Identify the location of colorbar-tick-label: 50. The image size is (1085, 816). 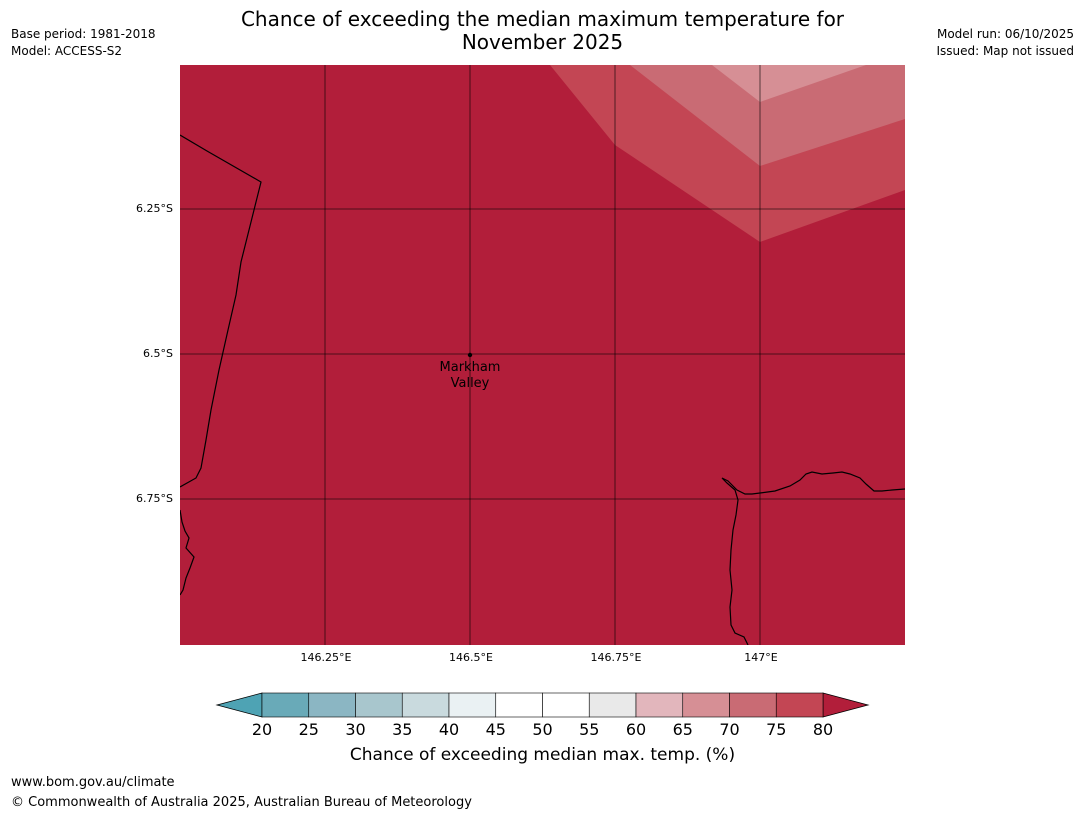
(542, 729).